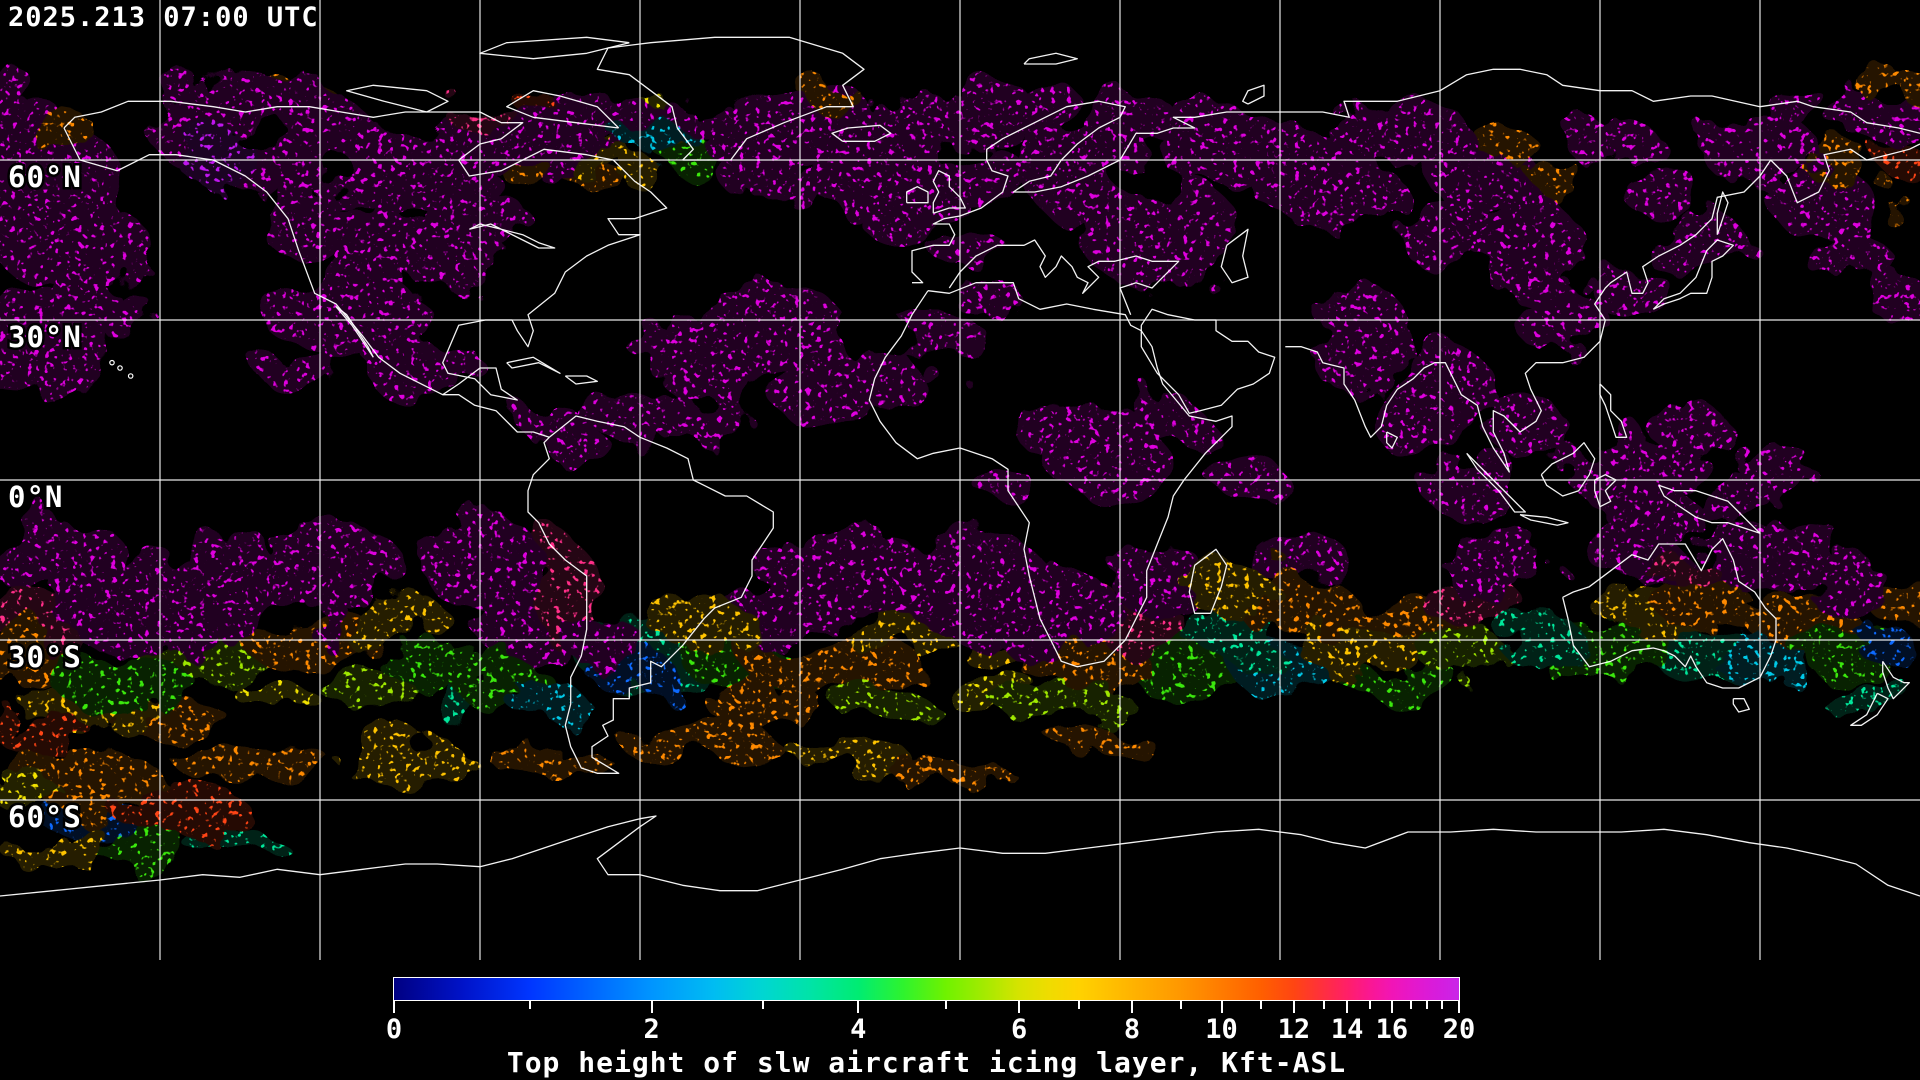 The width and height of the screenshot is (1920, 1080). What do you see at coordinates (45, 657) in the screenshot?
I see `latitude-label: 30°S` at bounding box center [45, 657].